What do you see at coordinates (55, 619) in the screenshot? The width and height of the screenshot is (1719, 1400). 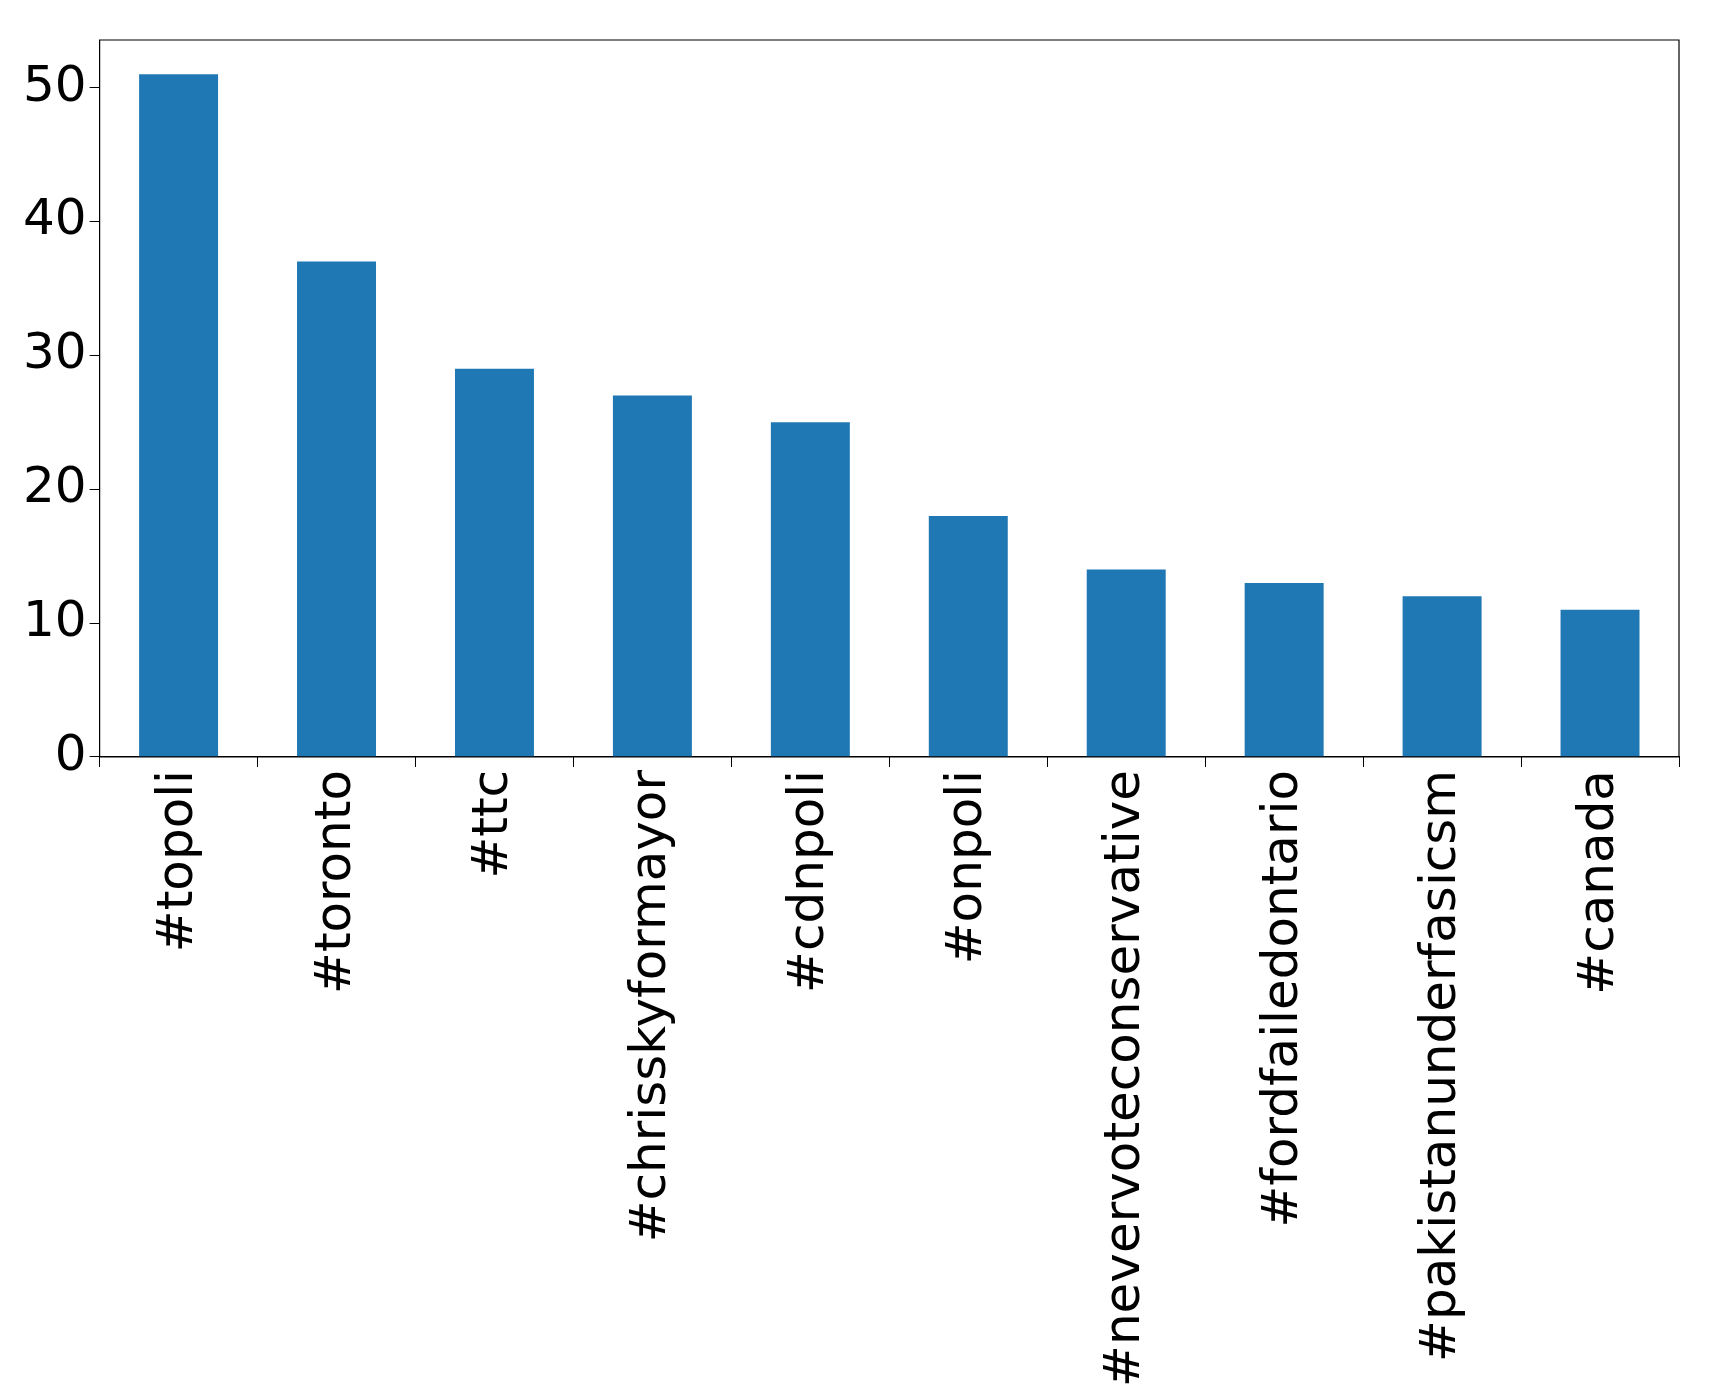 I see `y-tick-label: 10` at bounding box center [55, 619].